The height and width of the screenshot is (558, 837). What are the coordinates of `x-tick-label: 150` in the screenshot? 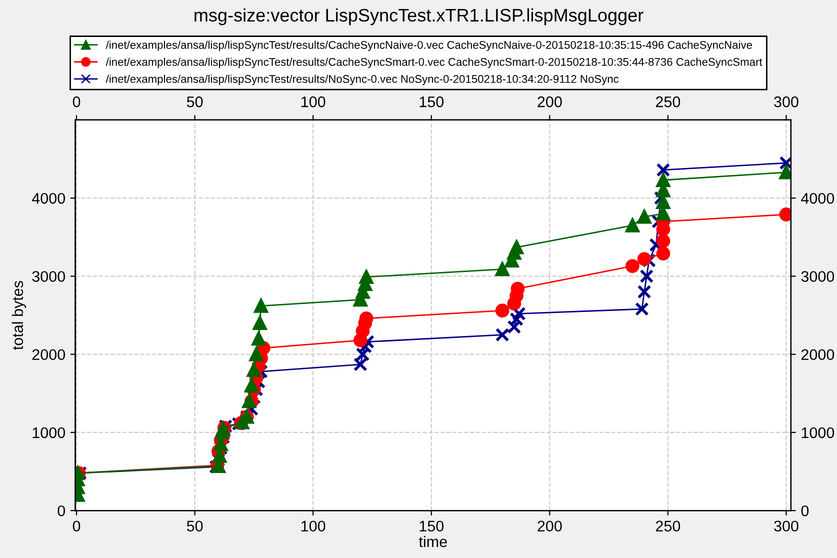 It's located at (432, 526).